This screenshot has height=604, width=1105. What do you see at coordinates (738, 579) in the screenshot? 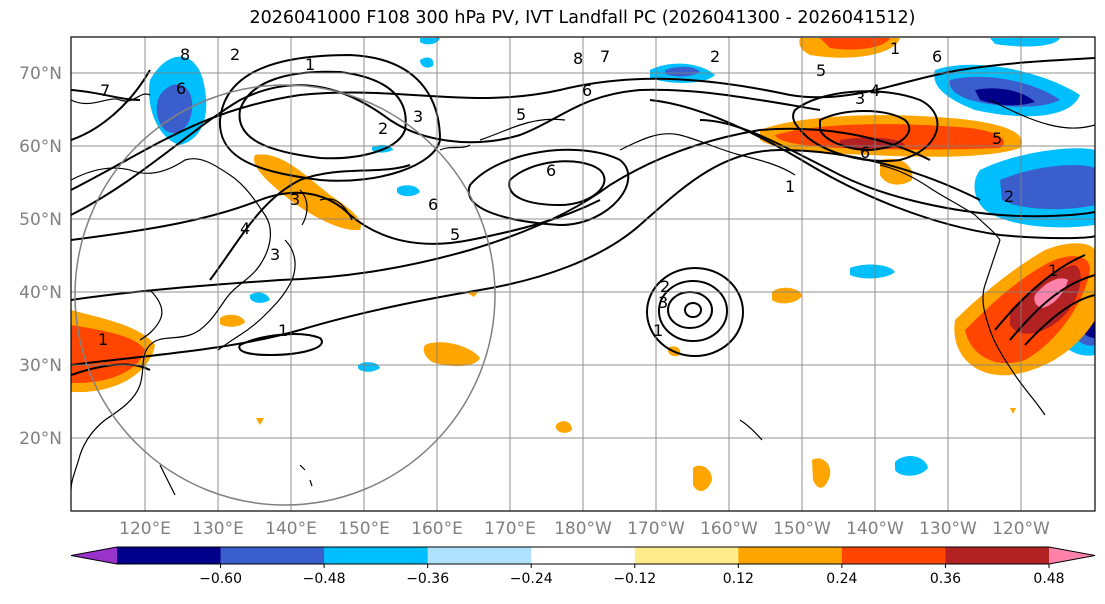
I see `colorbar-tick-label: 0.12` at bounding box center [738, 579].